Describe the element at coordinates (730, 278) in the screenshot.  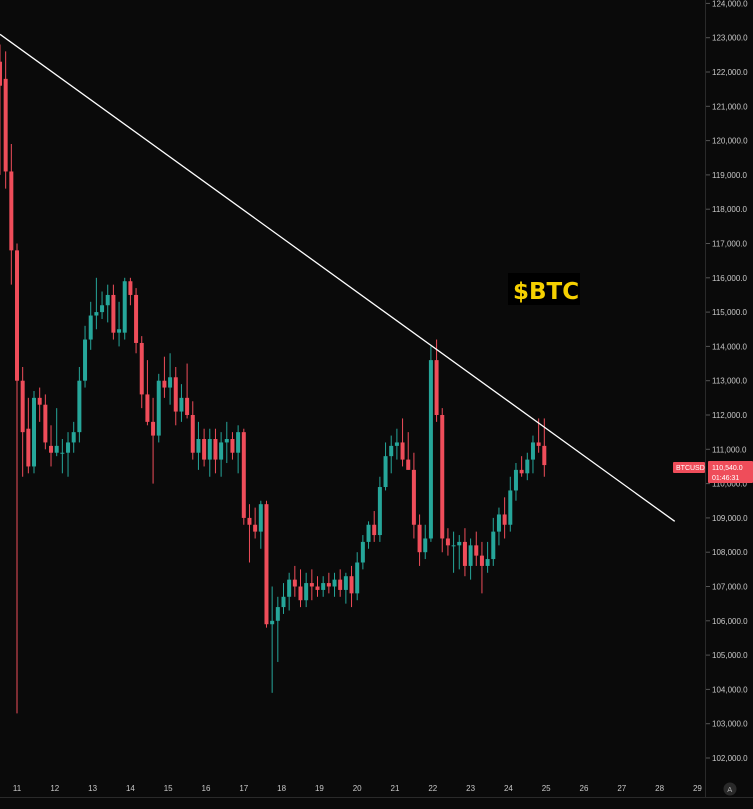
I see `y-tick-label: 116,000.0` at that location.